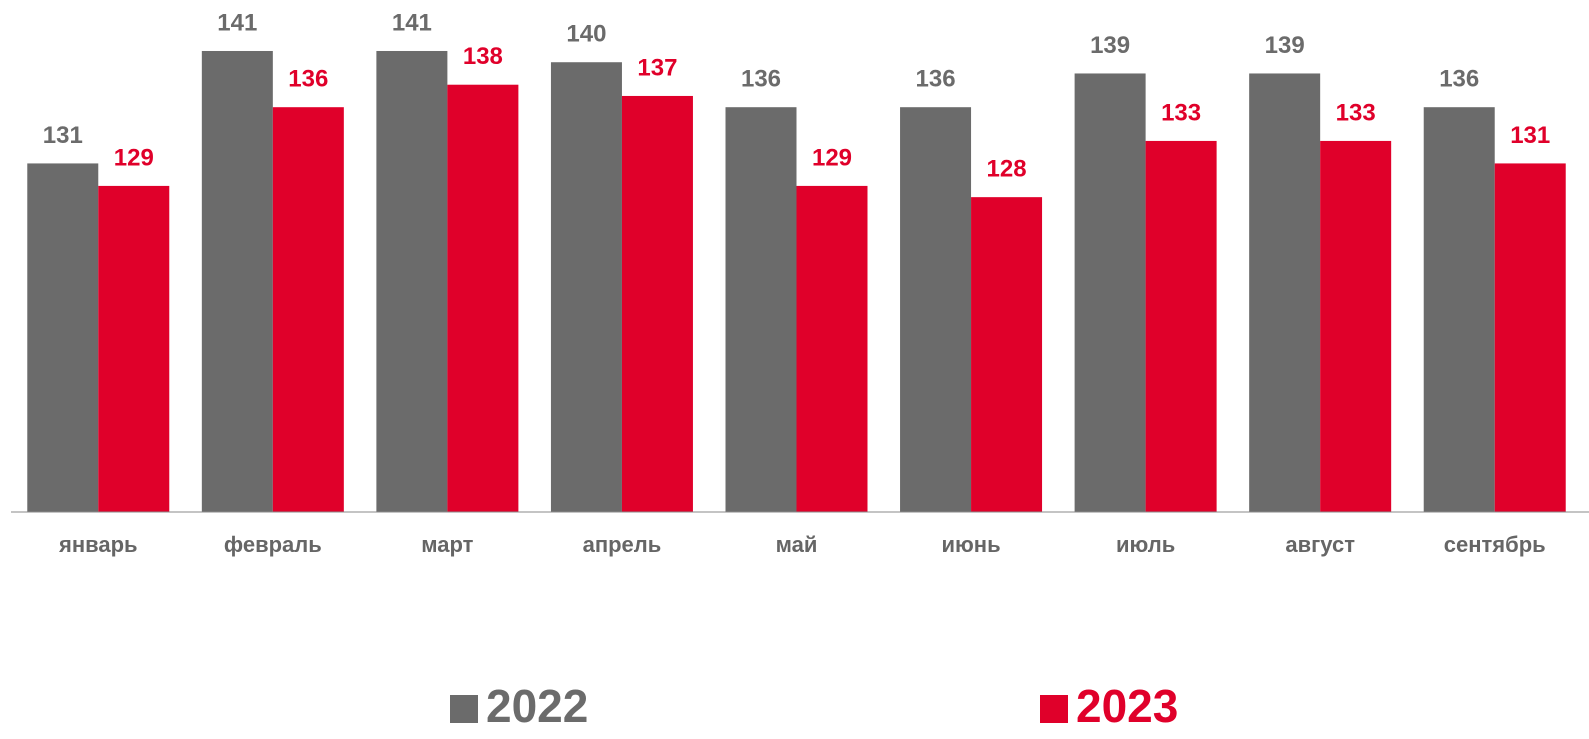  What do you see at coordinates (447, 544) in the screenshot?
I see `x-tick-label: март` at bounding box center [447, 544].